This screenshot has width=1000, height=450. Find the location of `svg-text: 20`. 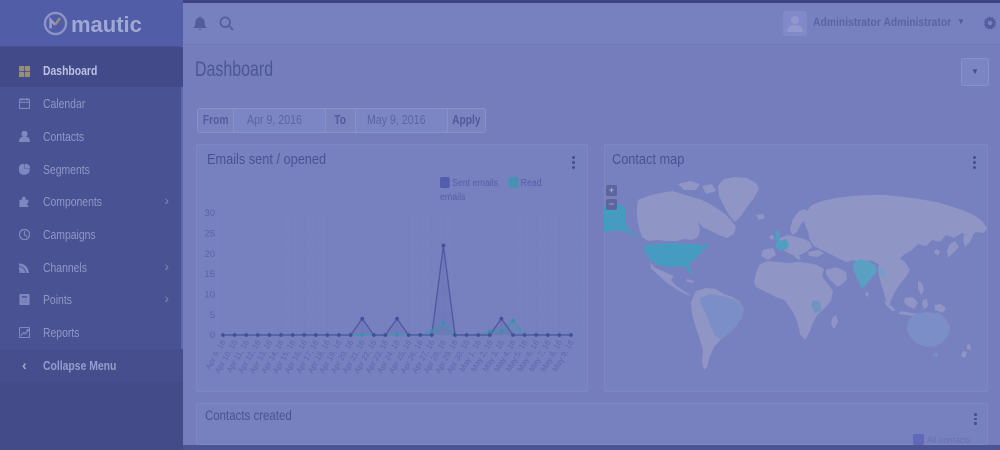

svg-text: 20 is located at coordinates (209, 254).